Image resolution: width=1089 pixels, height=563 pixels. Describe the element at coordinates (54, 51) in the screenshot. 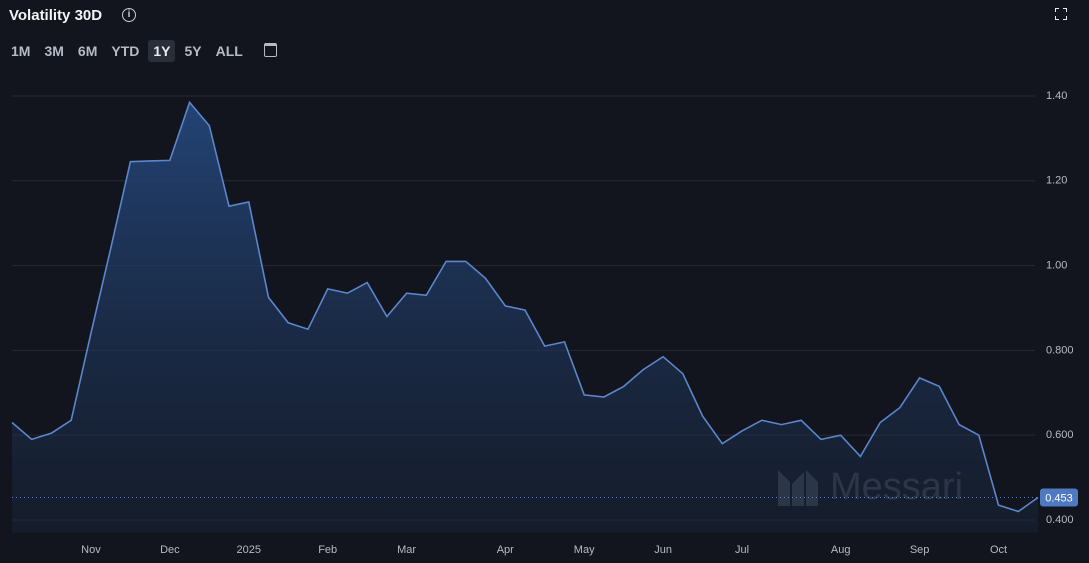

I see `range-button: 3M` at that location.